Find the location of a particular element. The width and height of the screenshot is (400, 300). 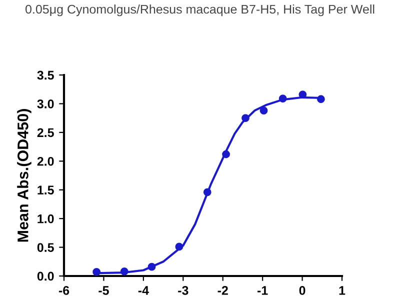

x-tick-label: -3 is located at coordinates (183, 290).